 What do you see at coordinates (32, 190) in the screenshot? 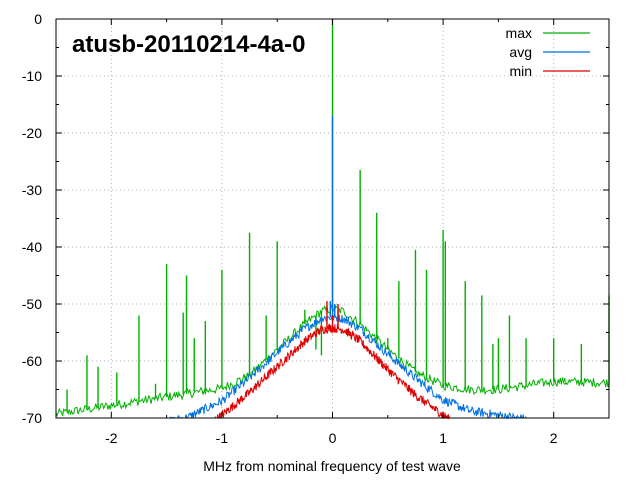
I see `y-tick-label: -30` at bounding box center [32, 190].